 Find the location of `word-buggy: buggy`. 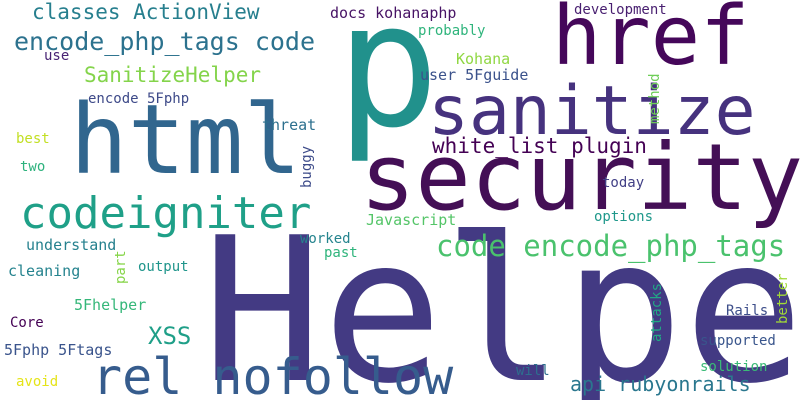

word-buggy: buggy is located at coordinates (307, 166).